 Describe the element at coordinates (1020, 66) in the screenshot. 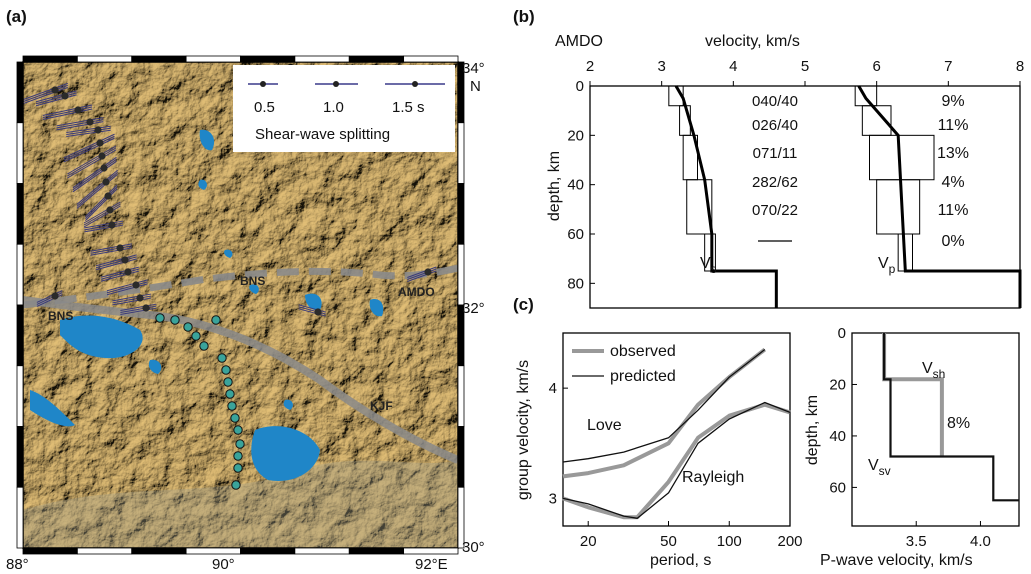

I see `x-tick-label: 8` at that location.